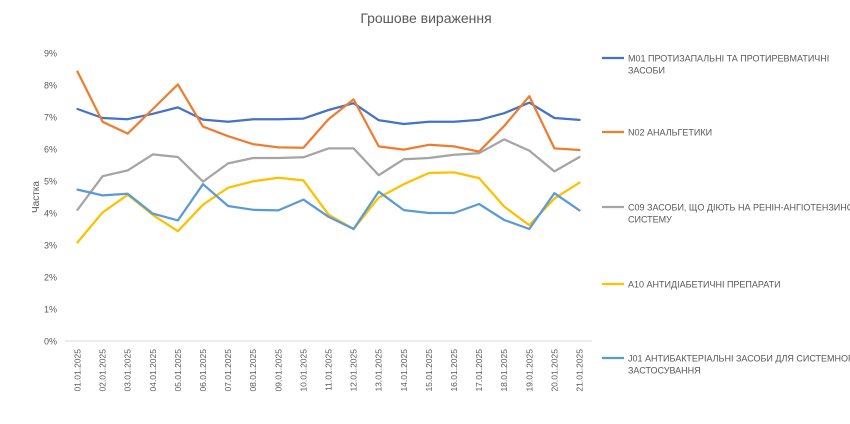 This screenshot has width=850, height=424. What do you see at coordinates (78, 370) in the screenshot?
I see `x-tick-label: 01.01.2025` at bounding box center [78, 370].